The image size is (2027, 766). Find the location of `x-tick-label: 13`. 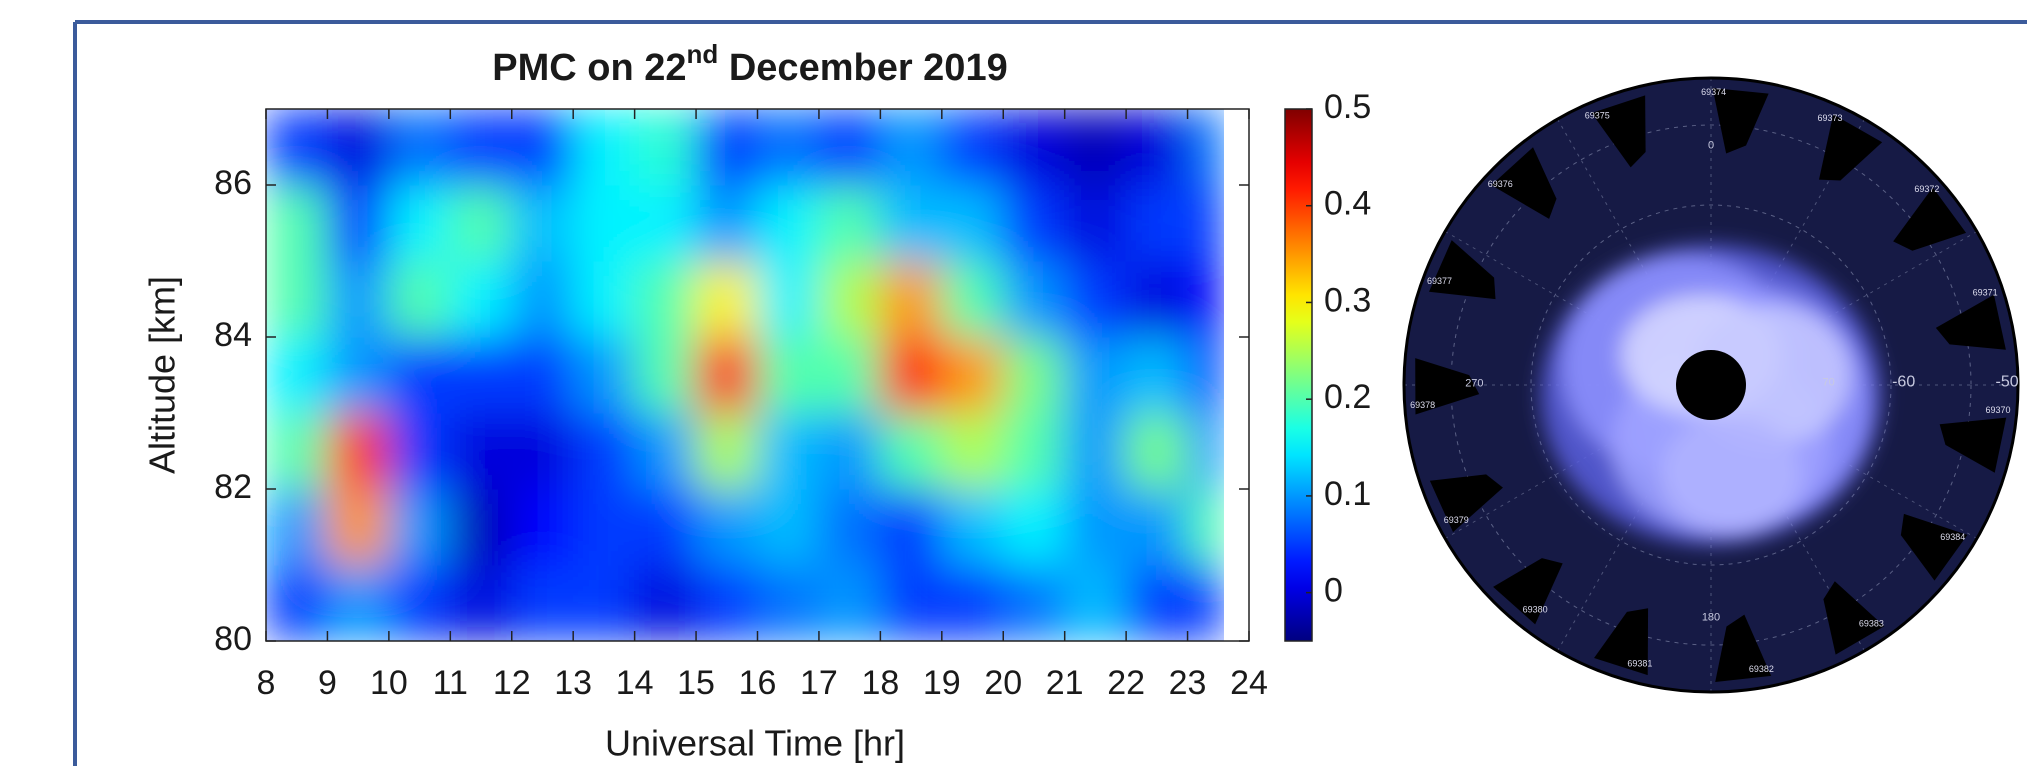

x-tick-label: 13 is located at coordinates (573, 683).